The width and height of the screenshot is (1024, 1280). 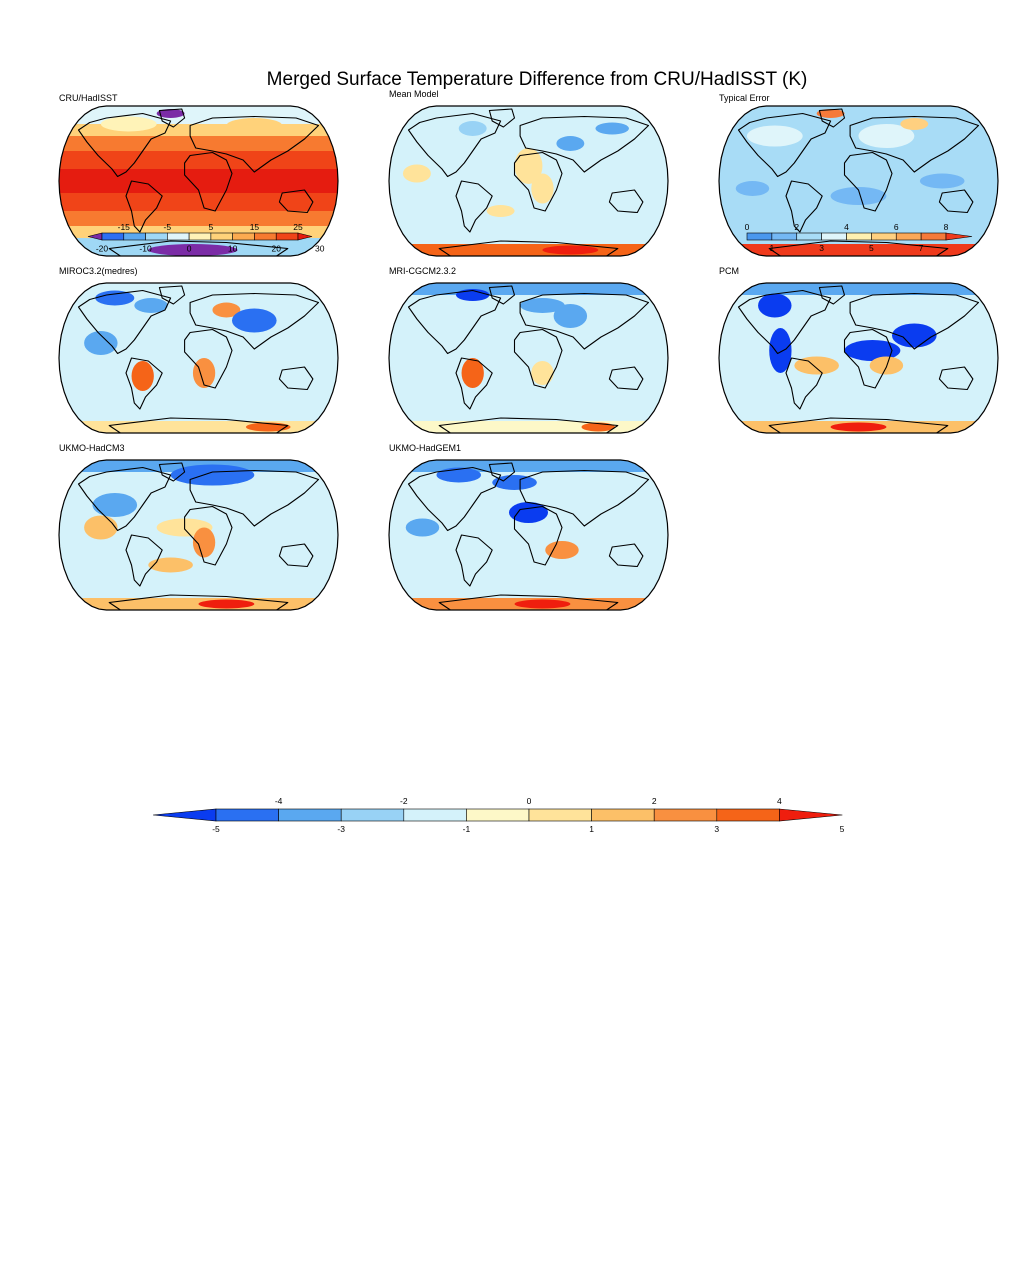 I want to click on colorbar-tick-label: 7, so click(x=921, y=248).